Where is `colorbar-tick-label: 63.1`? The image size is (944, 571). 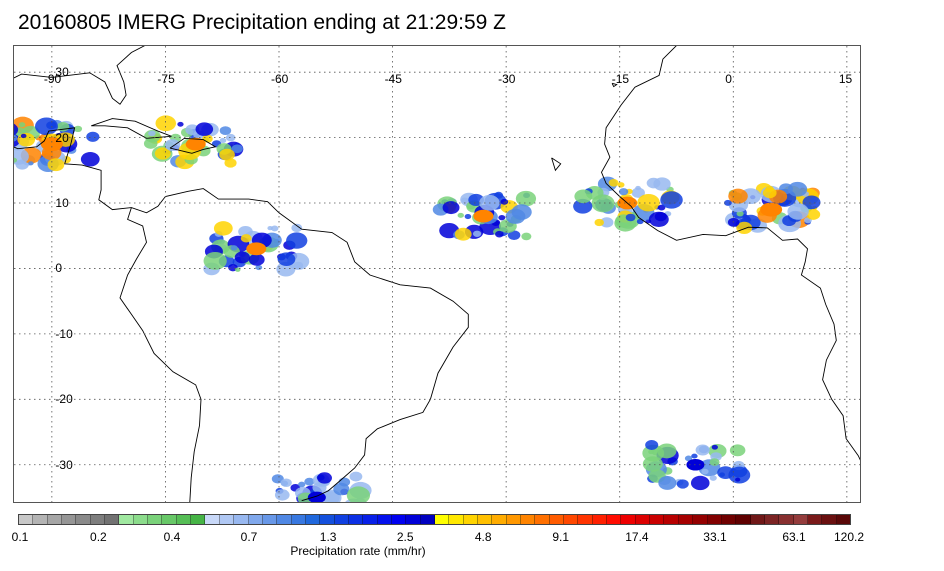
colorbar-tick-label: 63.1 is located at coordinates (794, 537).